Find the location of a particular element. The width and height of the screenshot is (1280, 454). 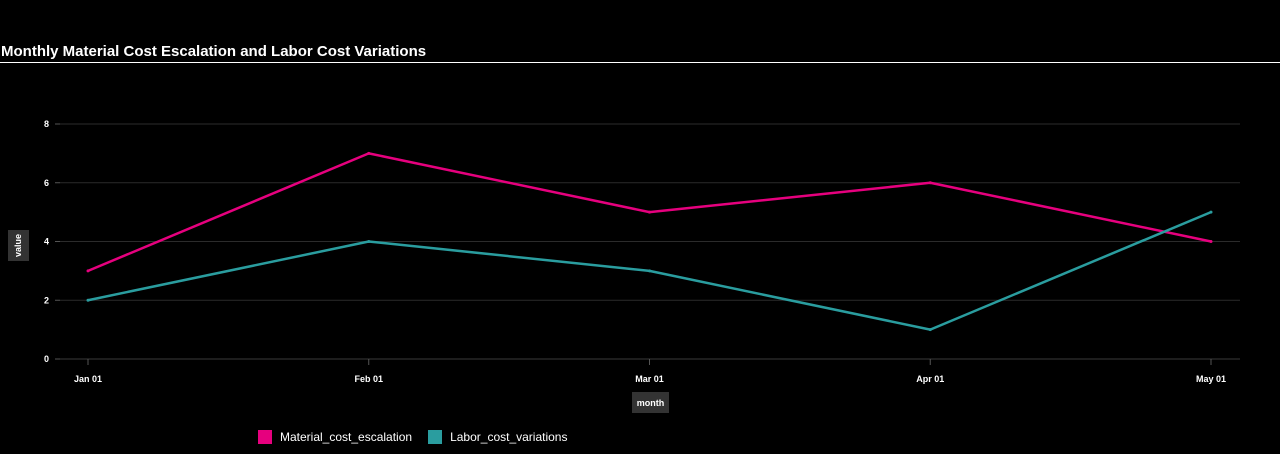

legend-item: Material_cost_escalation is located at coordinates (335, 437).